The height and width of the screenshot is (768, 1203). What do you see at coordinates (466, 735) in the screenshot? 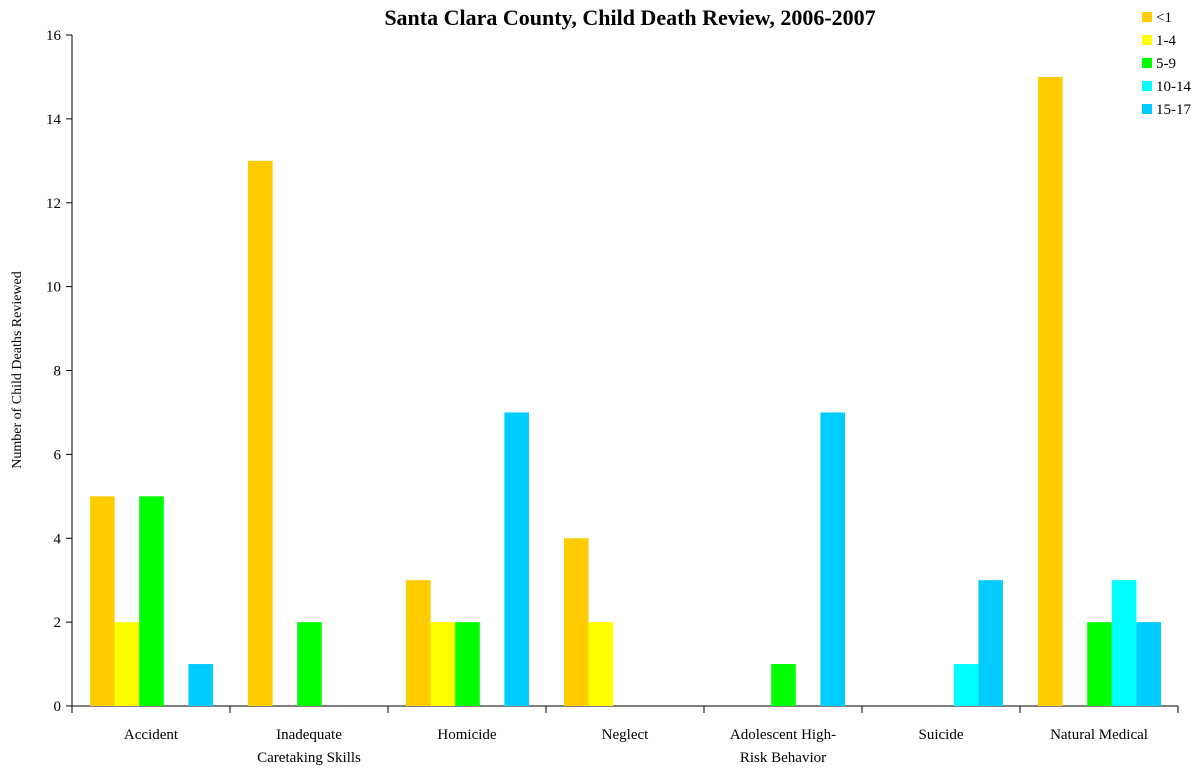
I see `x-tick-label: Homicide` at bounding box center [466, 735].